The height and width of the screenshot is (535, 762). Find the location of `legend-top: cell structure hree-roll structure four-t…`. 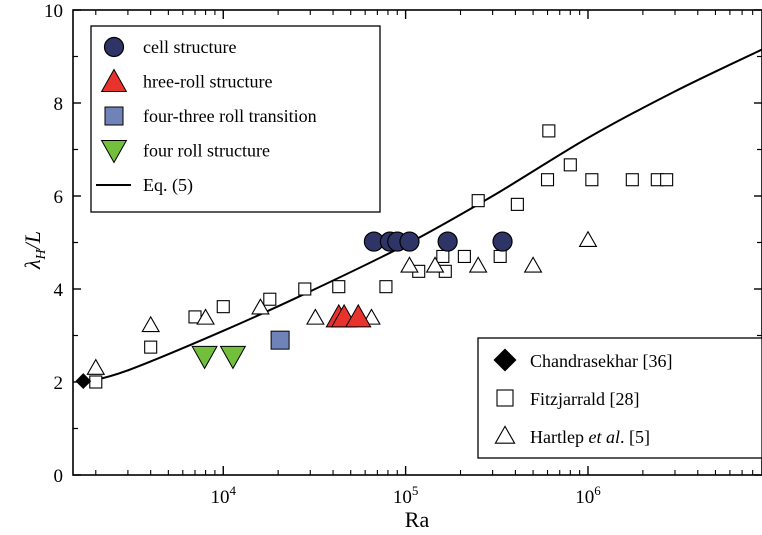

legend-top: cell structure hree-roll structure four-t… is located at coordinates (235, 119).